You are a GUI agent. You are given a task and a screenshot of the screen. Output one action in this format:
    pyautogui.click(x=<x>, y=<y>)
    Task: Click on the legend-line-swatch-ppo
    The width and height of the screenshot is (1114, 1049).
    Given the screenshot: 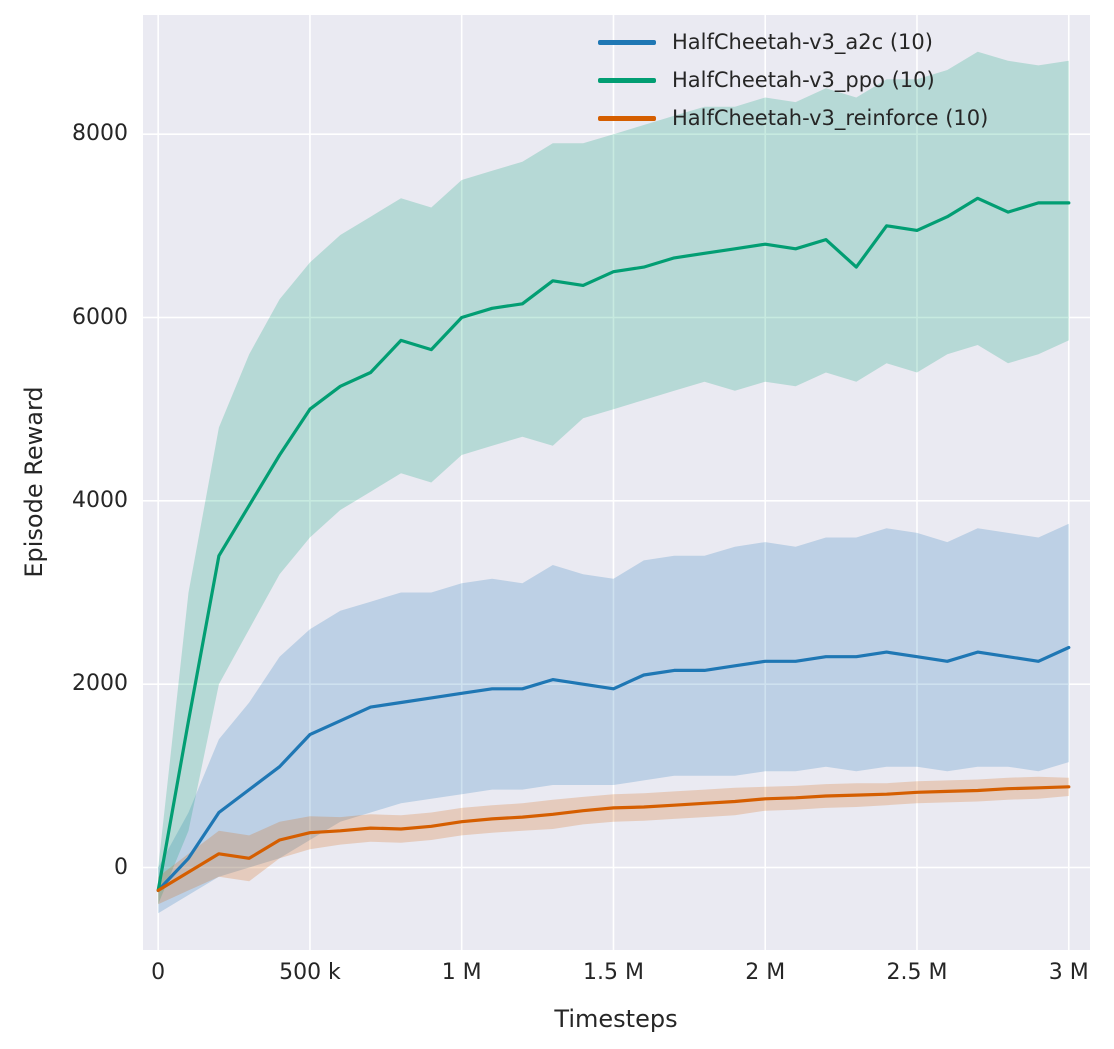 What is the action you would take?
    pyautogui.click(x=627, y=80)
    